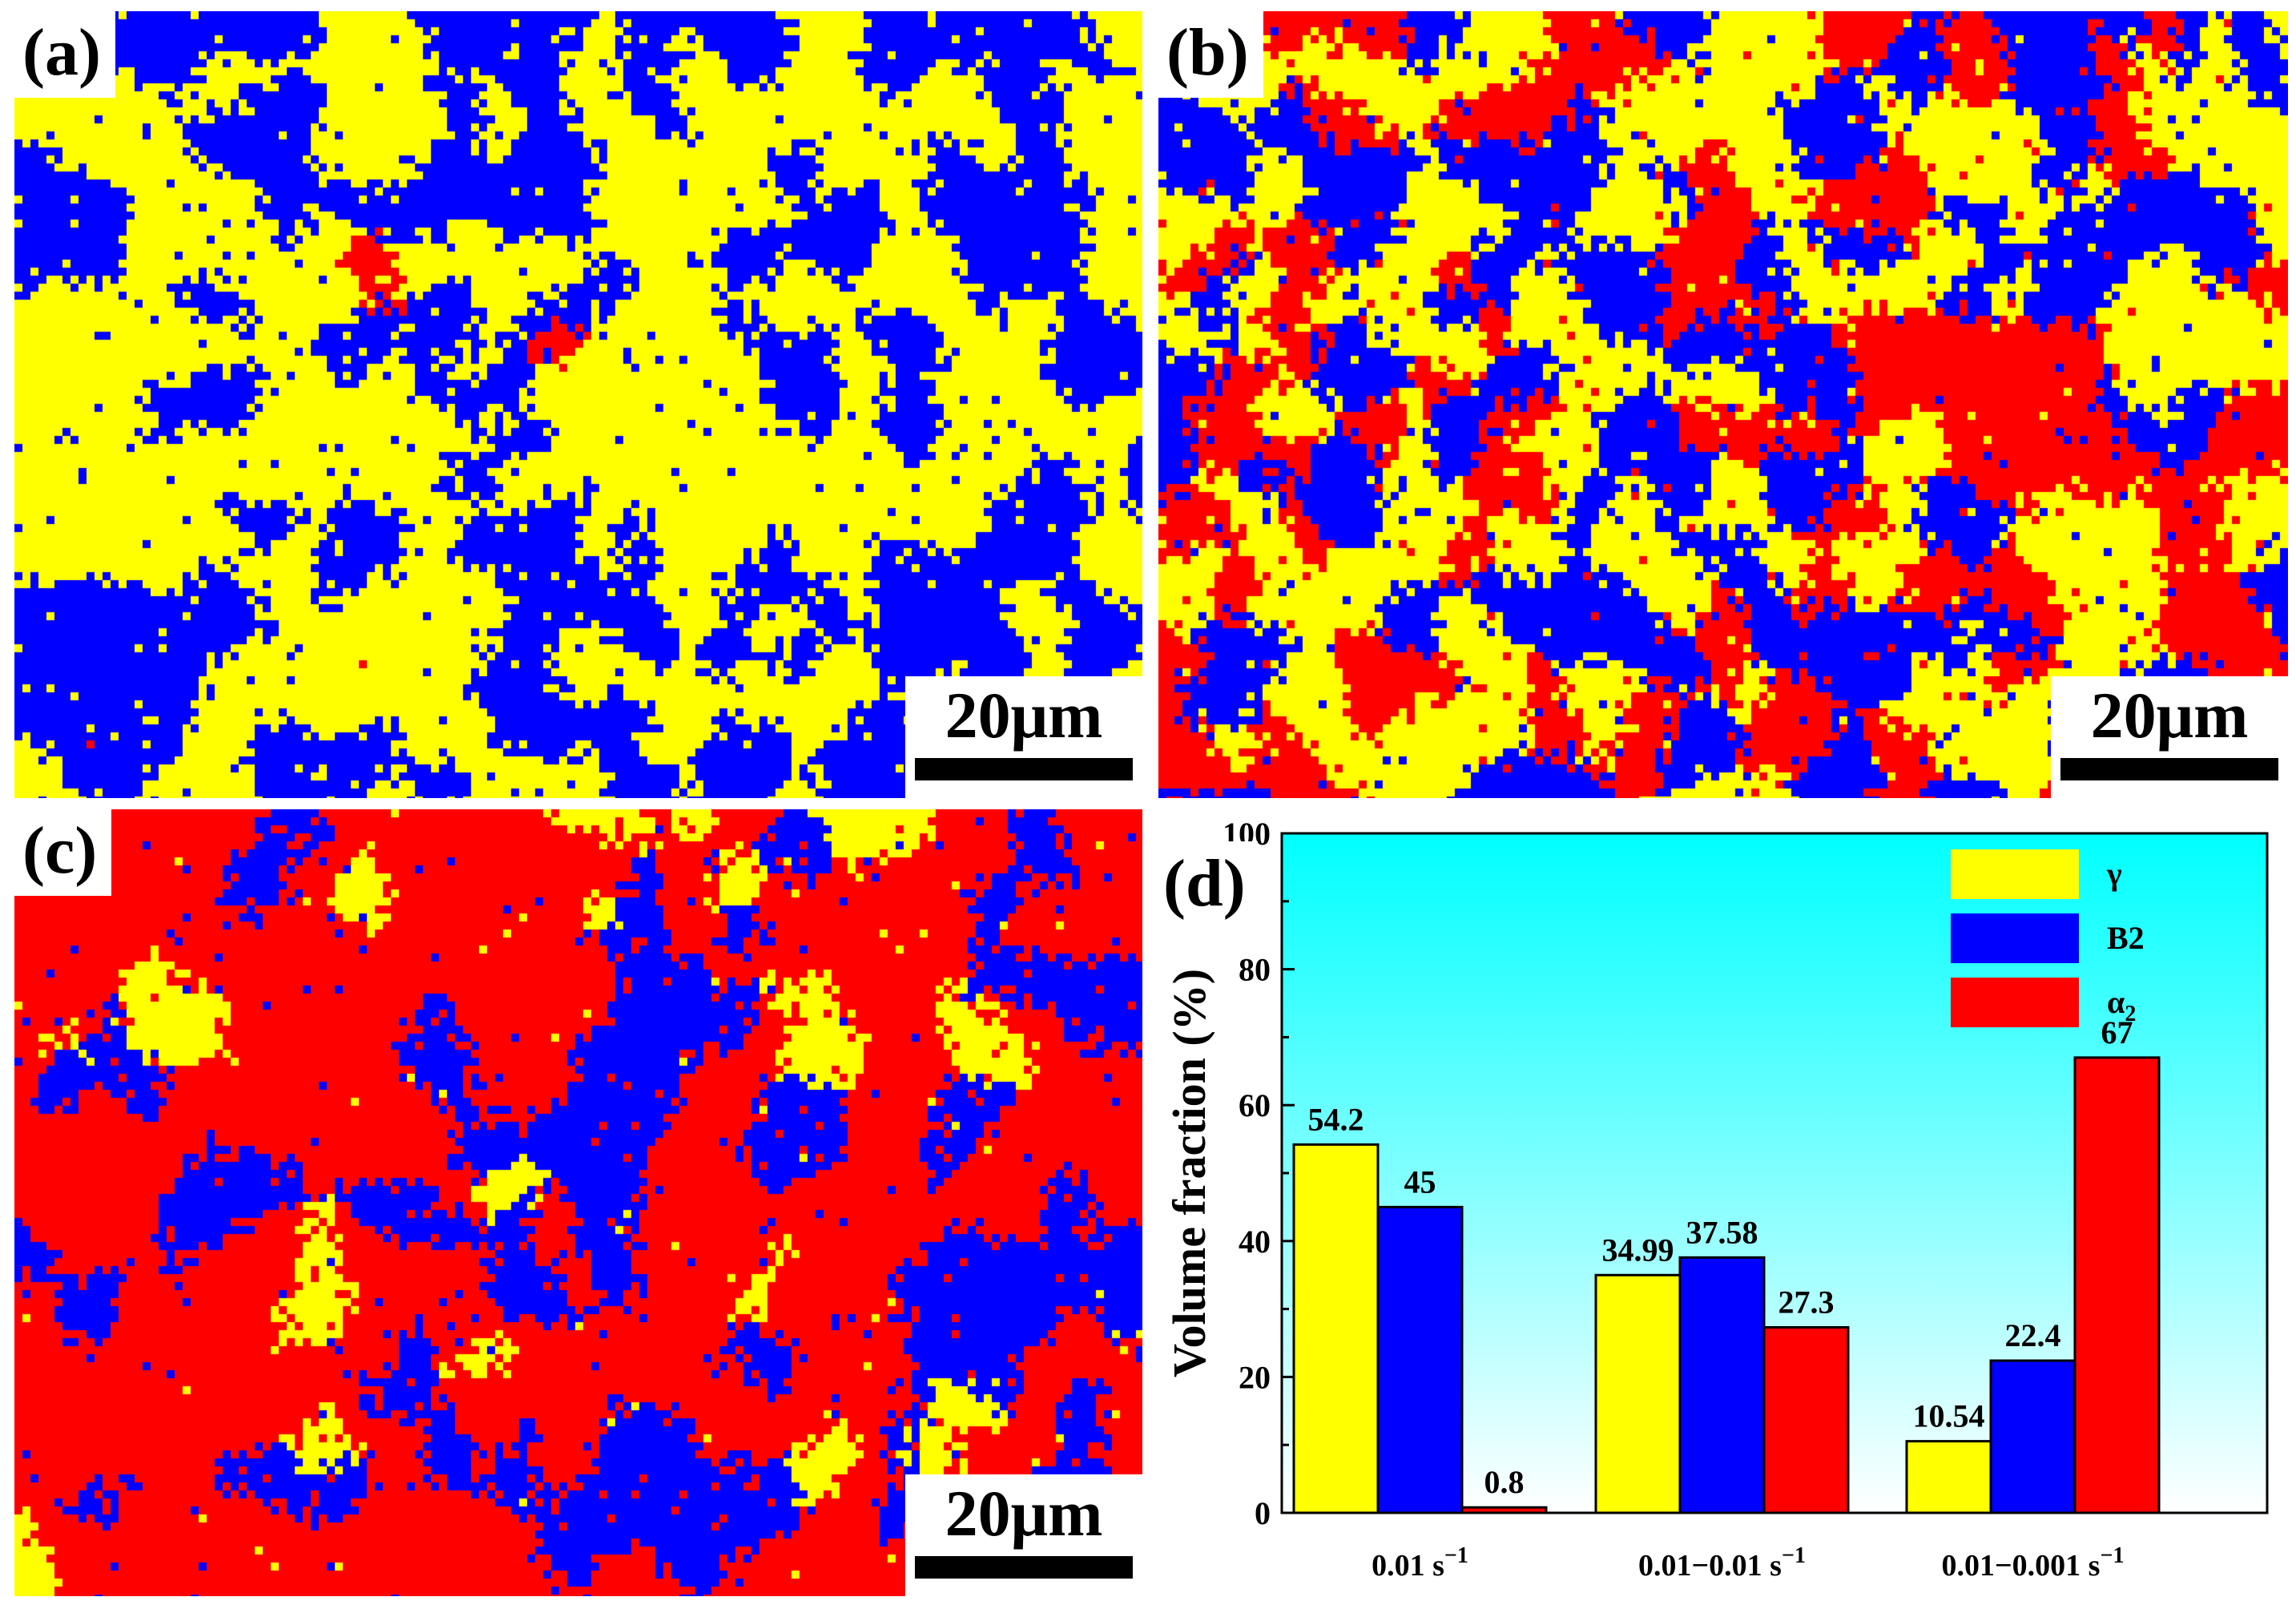 Image resolution: width=2296 pixels, height=1609 pixels. I want to click on data-label: 10.54, so click(1949, 1416).